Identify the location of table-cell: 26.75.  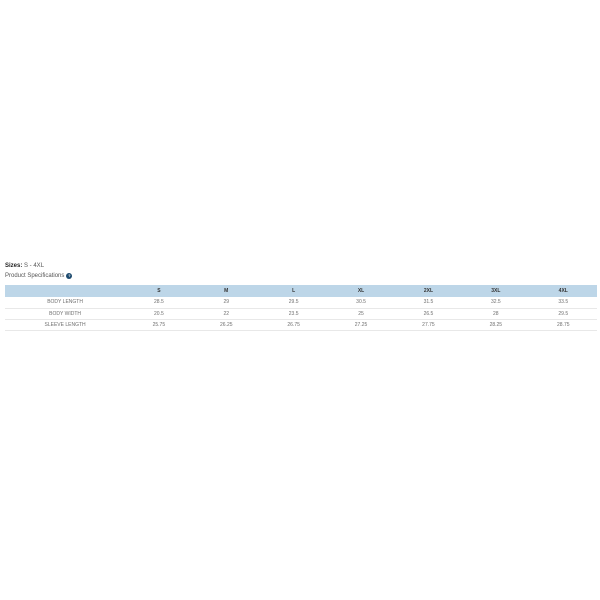
(293, 325).